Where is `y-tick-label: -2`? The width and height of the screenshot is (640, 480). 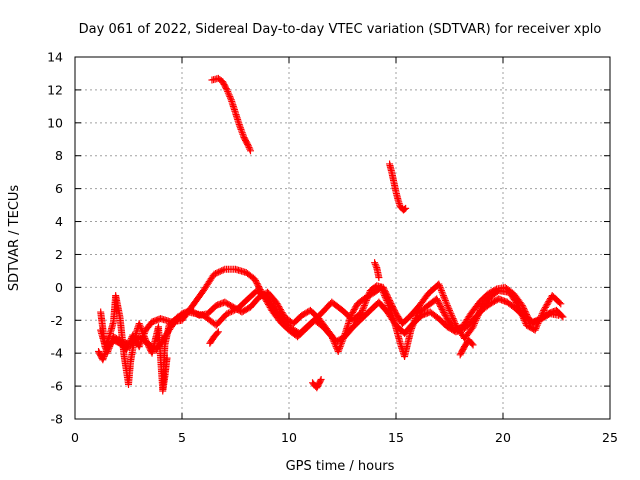 y-tick-label: -2 is located at coordinates (57, 320).